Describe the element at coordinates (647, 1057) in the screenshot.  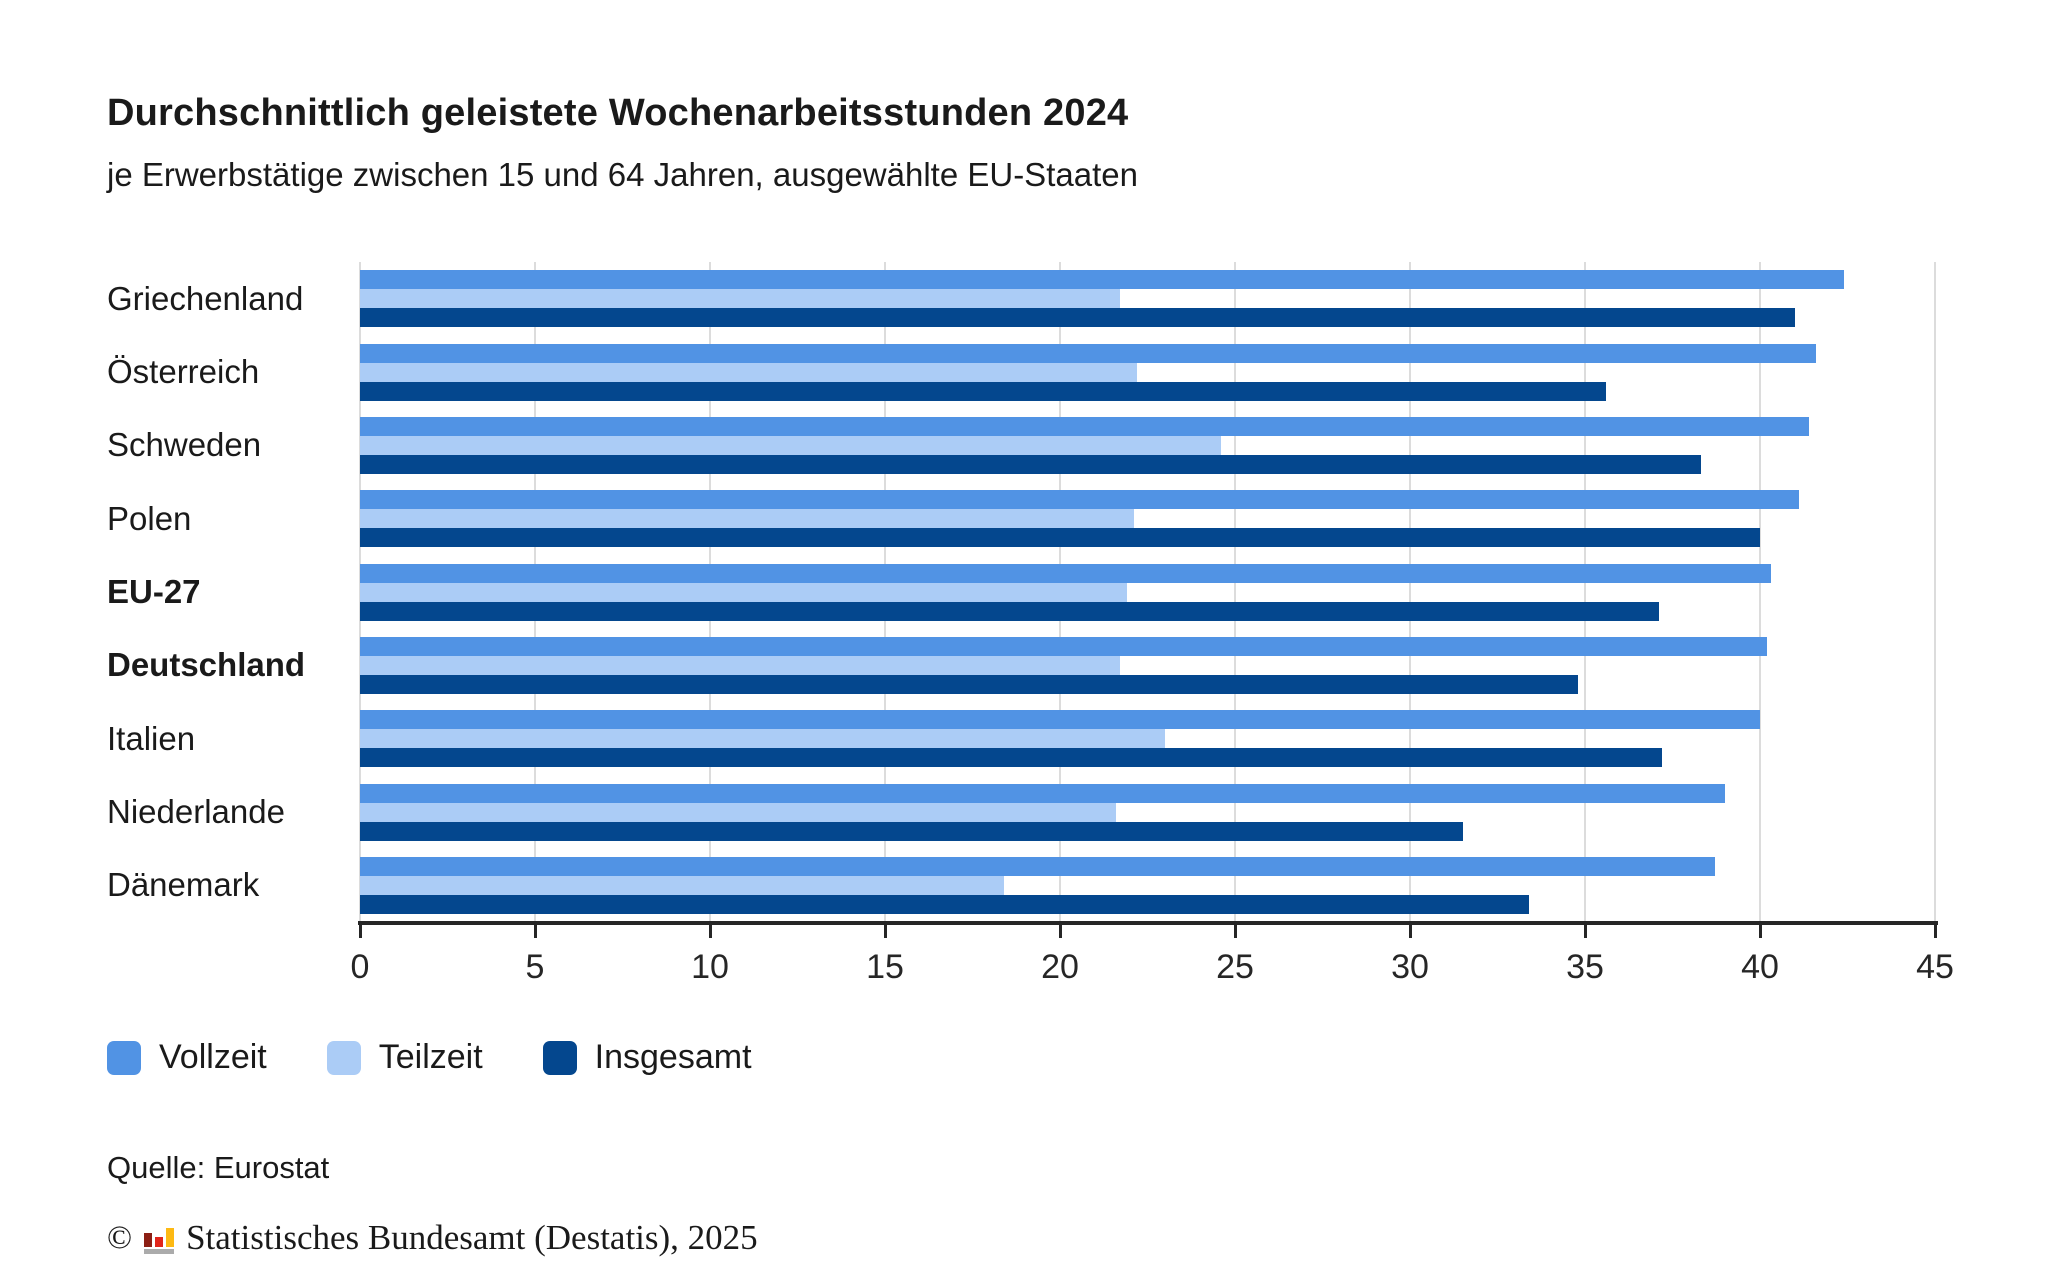
I see `legend-item-insgesamt: Insgesamt` at that location.